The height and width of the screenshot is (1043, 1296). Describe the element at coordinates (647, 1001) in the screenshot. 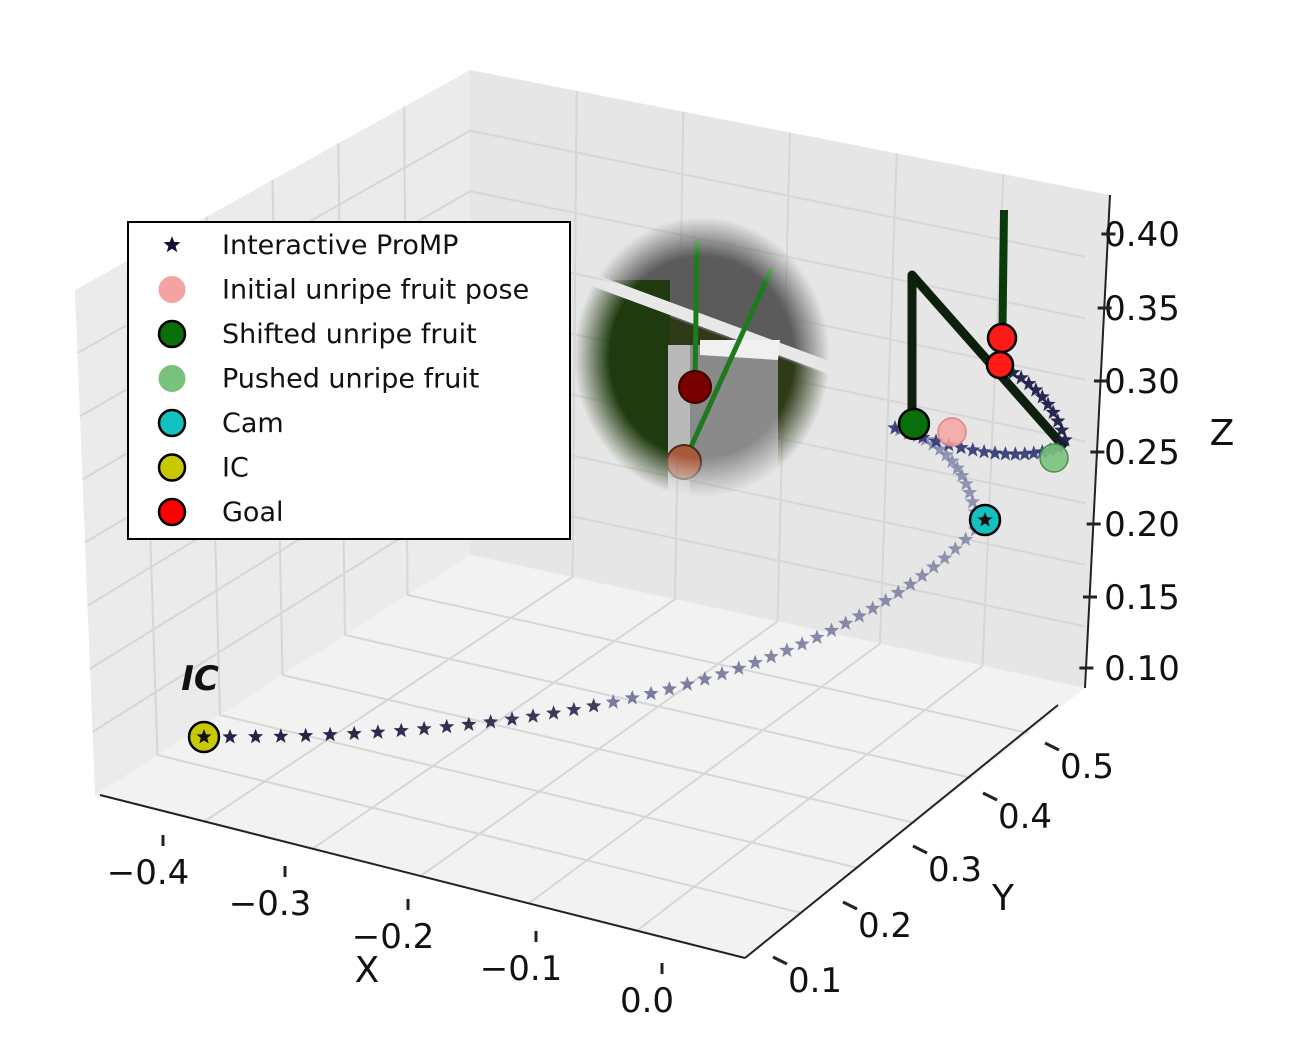

I see `x-tick-label: 0.0` at that location.